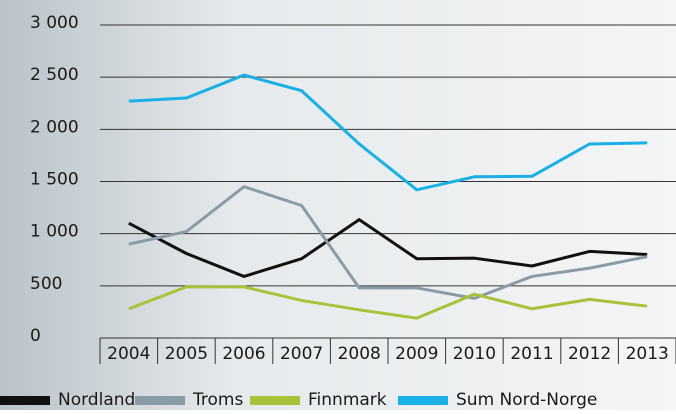  Describe the element at coordinates (647, 354) in the screenshot. I see `x-tick-label: 2013` at that location.